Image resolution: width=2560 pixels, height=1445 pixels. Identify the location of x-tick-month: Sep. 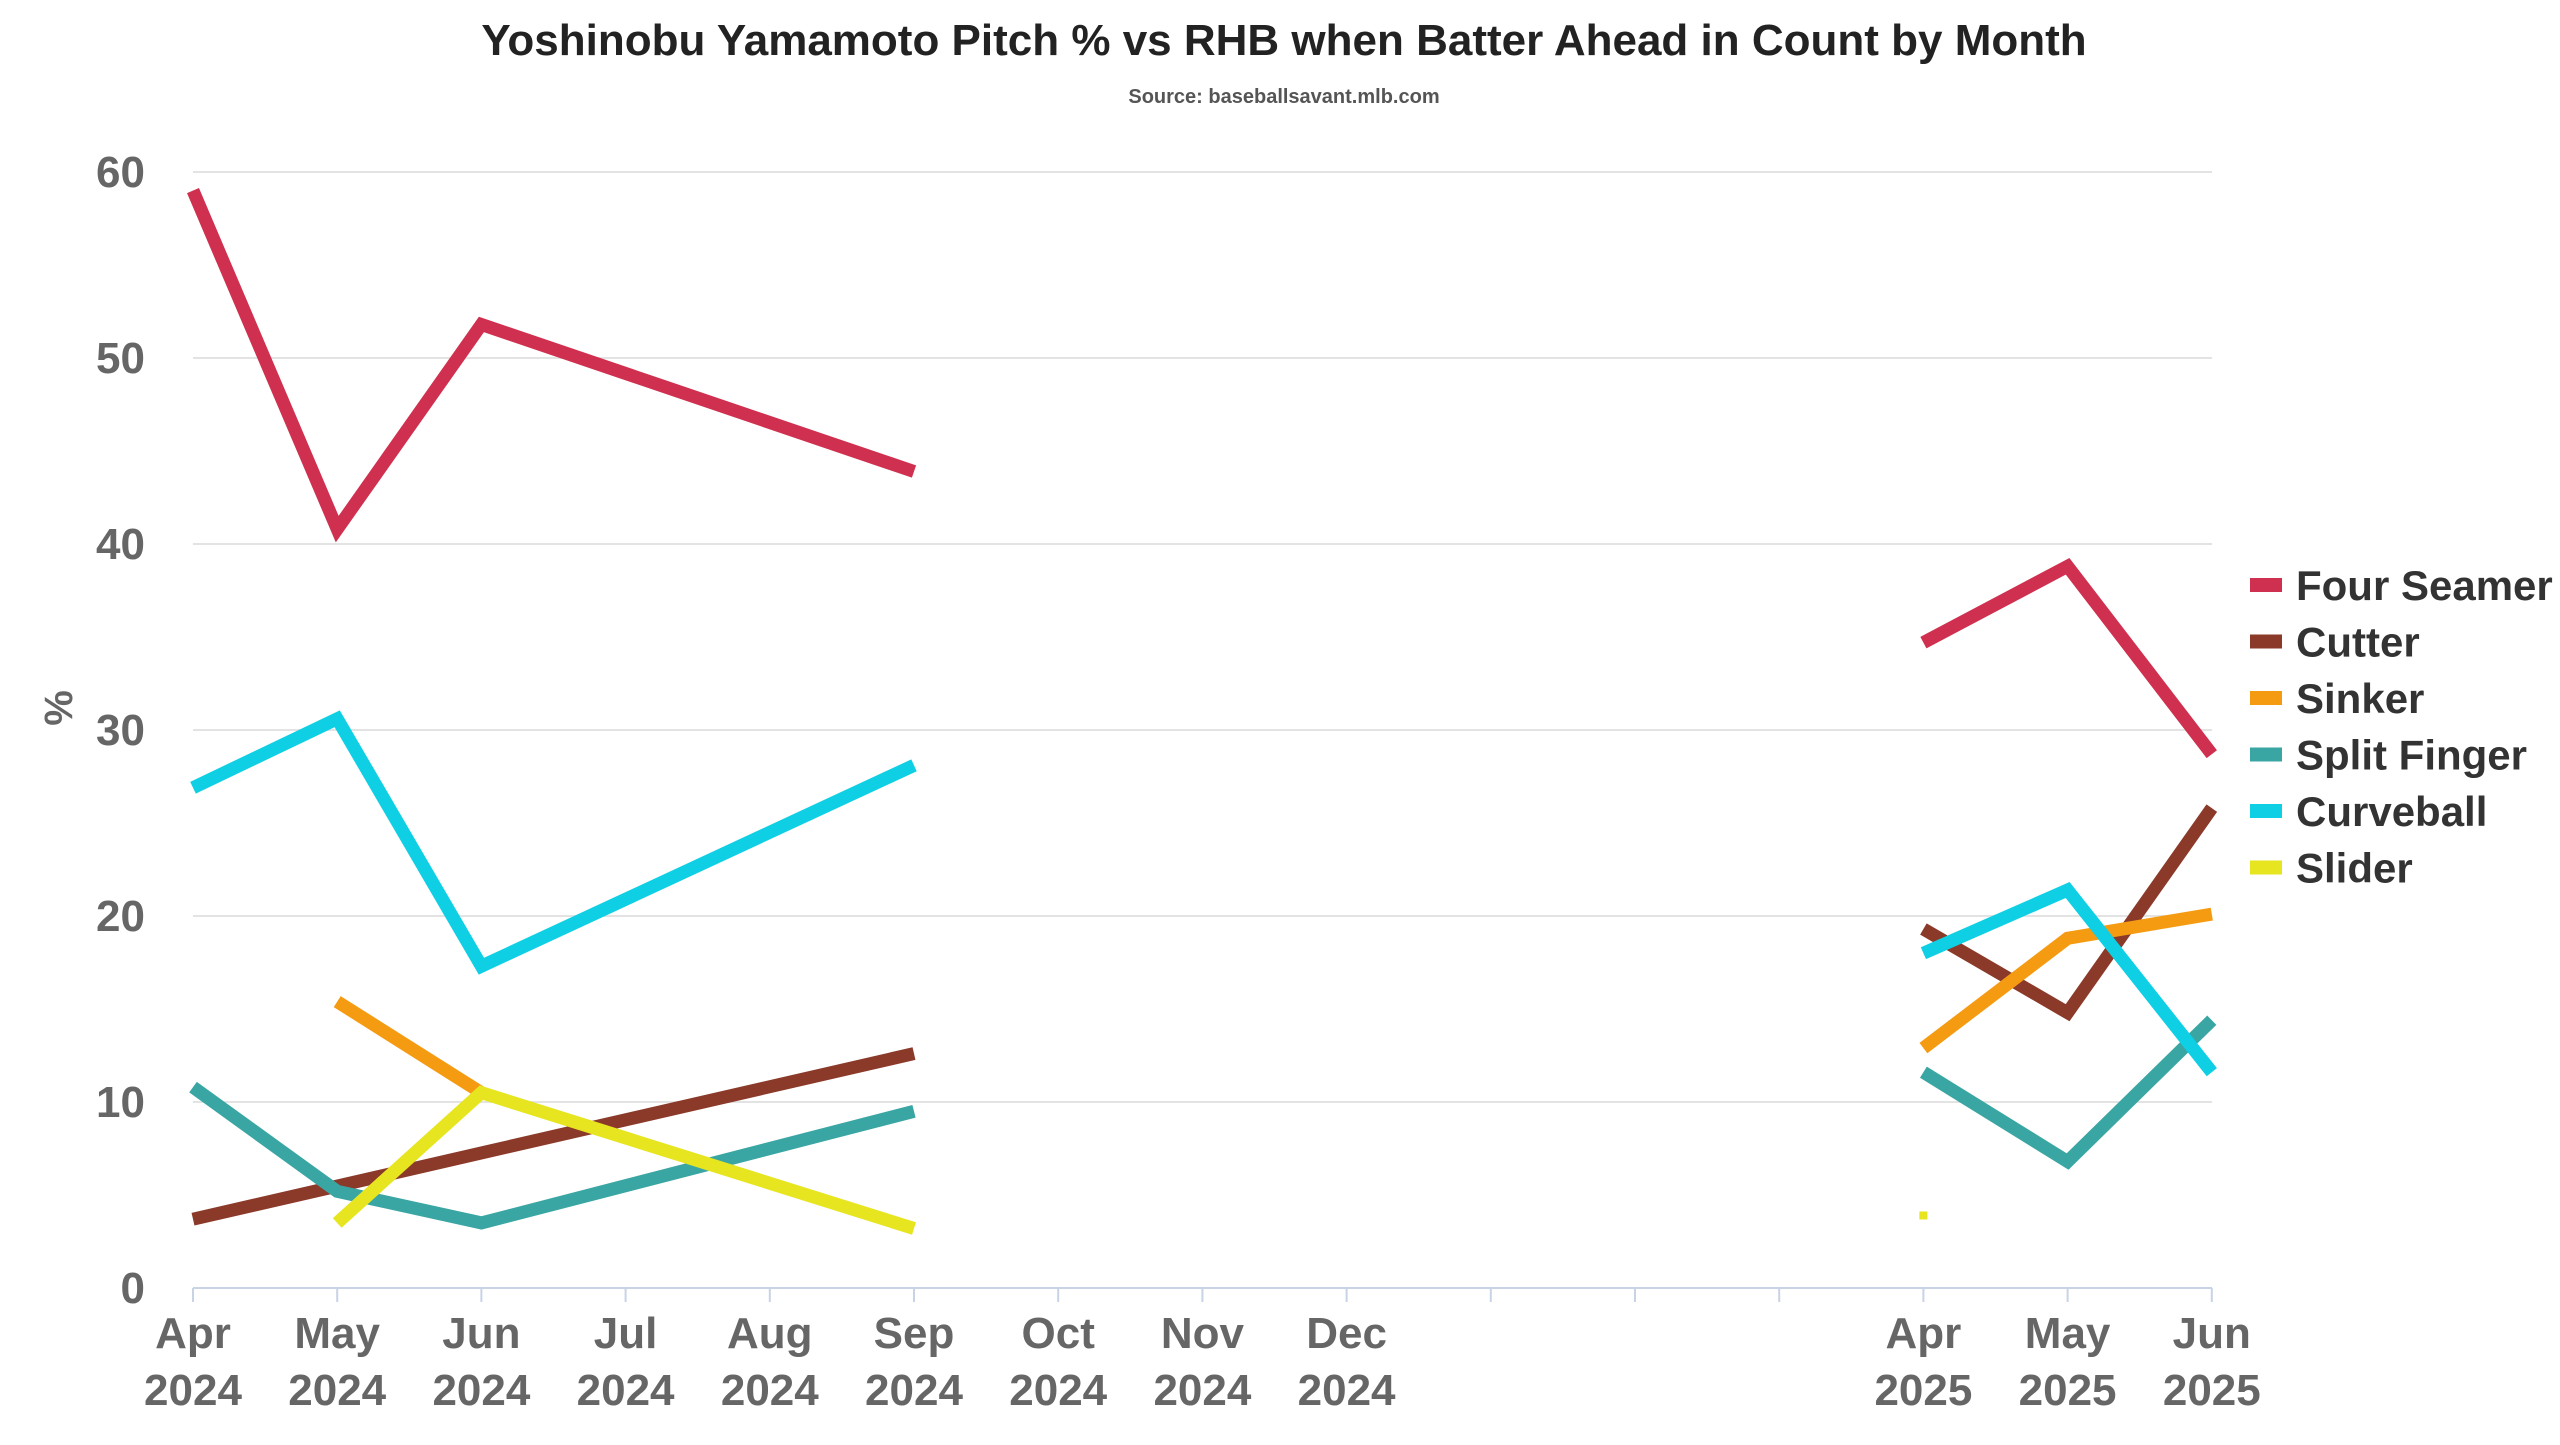
(914, 1333).